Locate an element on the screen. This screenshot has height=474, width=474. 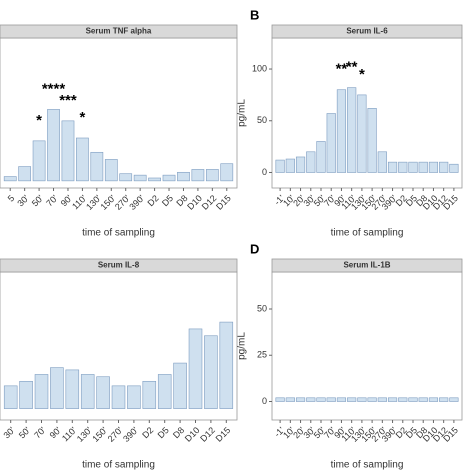
panel-title: Serum TNF alpha is located at coordinates (119, 31).